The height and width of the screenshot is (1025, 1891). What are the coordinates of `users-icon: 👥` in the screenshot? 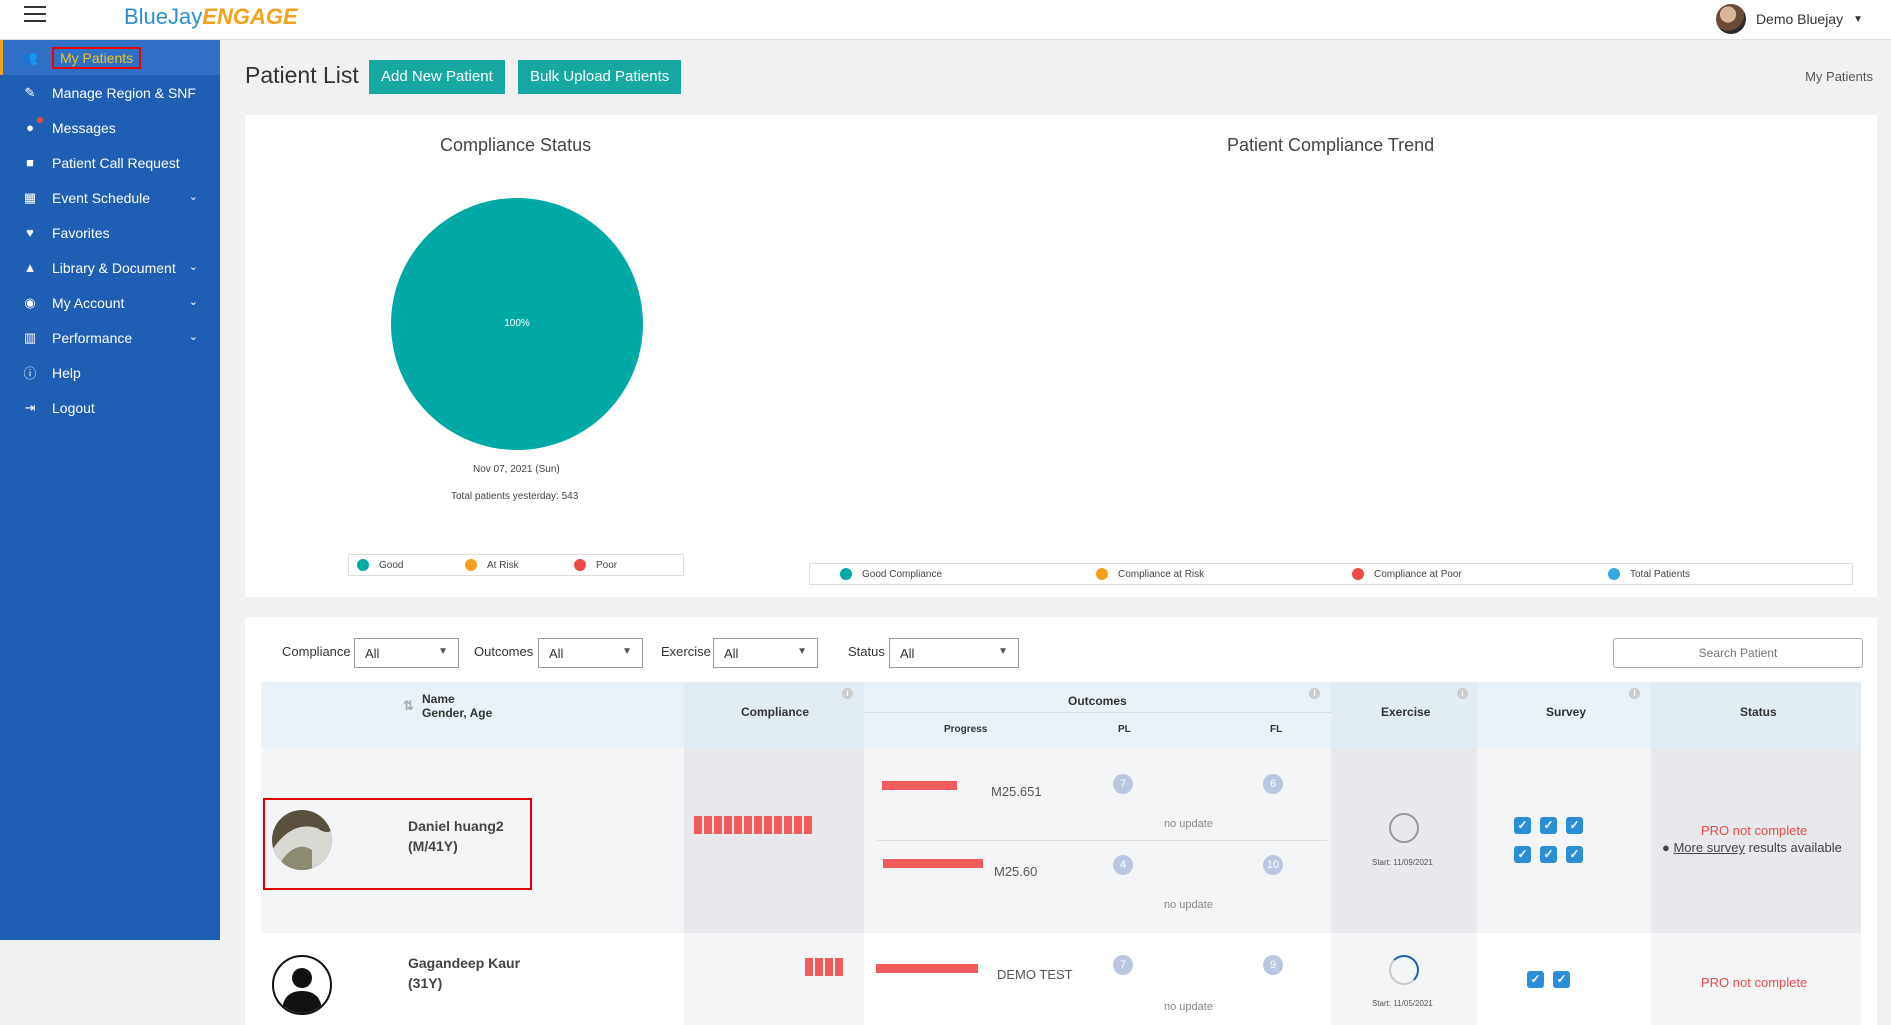 It's located at (30, 57).